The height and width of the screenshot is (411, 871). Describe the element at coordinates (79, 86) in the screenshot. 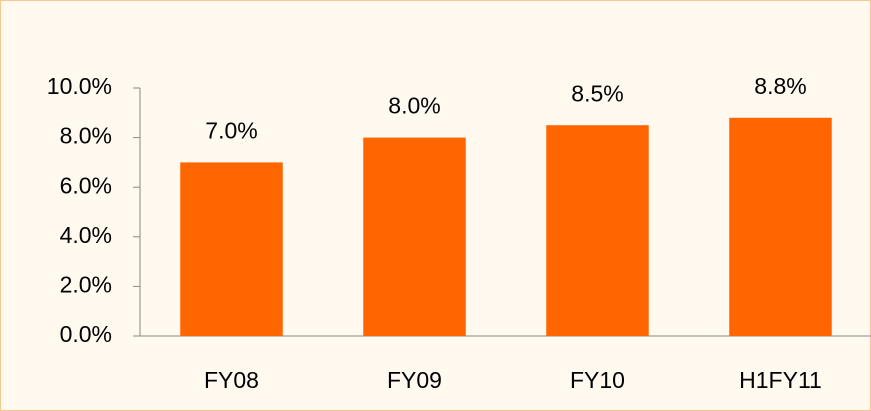

I see `y-tick-label: 10.0%` at that location.